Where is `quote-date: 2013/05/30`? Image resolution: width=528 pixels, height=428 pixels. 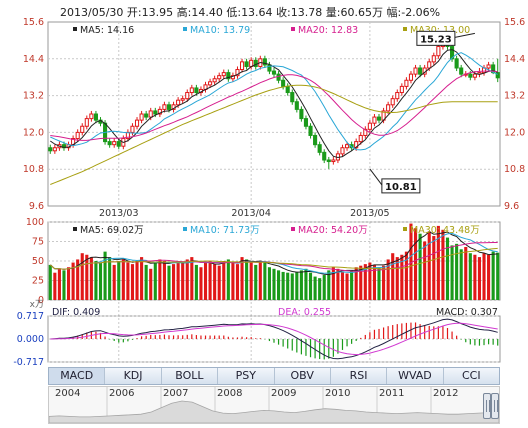 quote-date: 2013/05/30 is located at coordinates (92, 12).